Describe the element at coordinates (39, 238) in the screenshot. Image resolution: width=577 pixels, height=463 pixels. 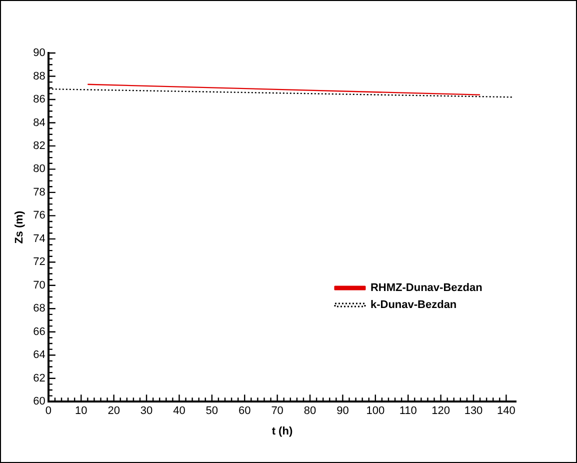
I see `y-tick-label: 74` at that location.